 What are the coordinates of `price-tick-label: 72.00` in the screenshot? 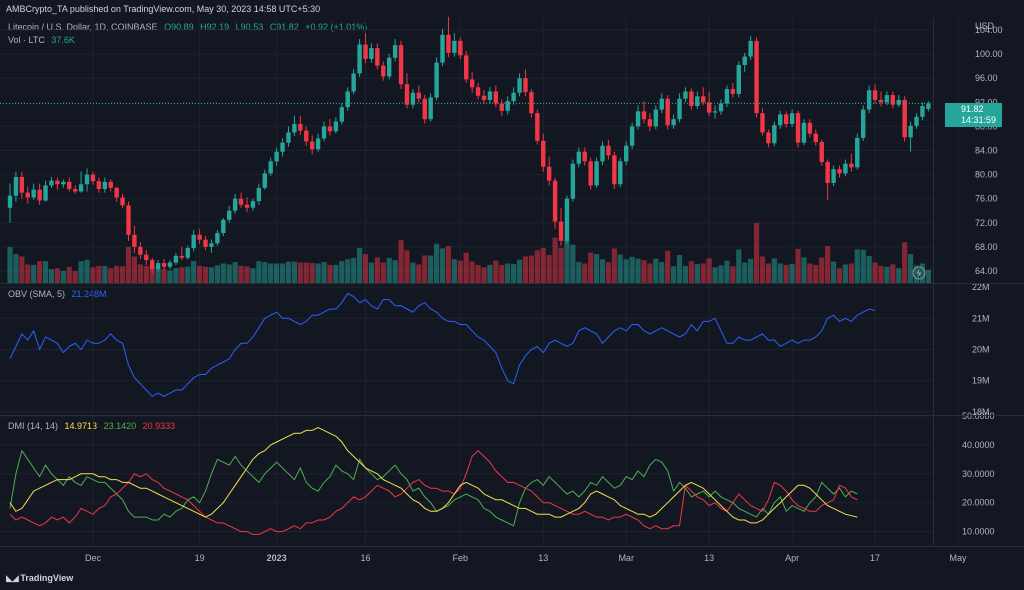 It's located at (986, 223).